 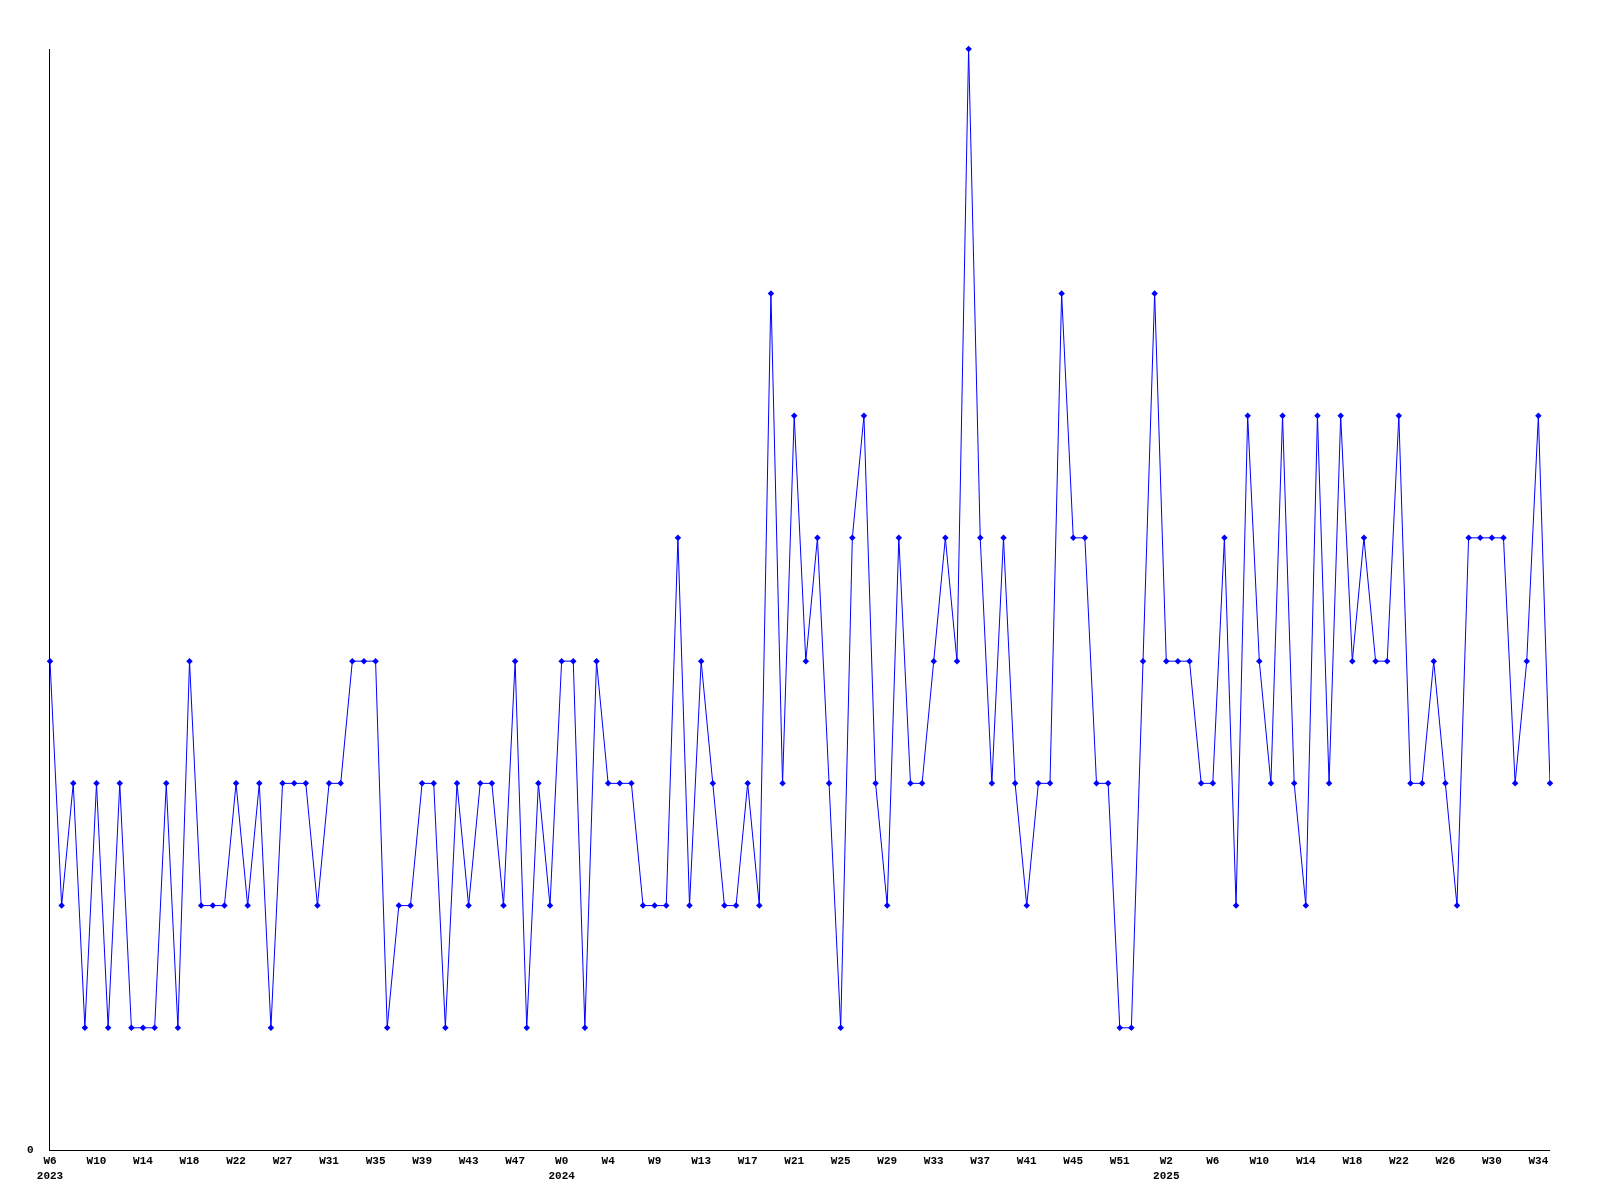 What do you see at coordinates (282, 1161) in the screenshot?
I see `x-tick-label: W27` at bounding box center [282, 1161].